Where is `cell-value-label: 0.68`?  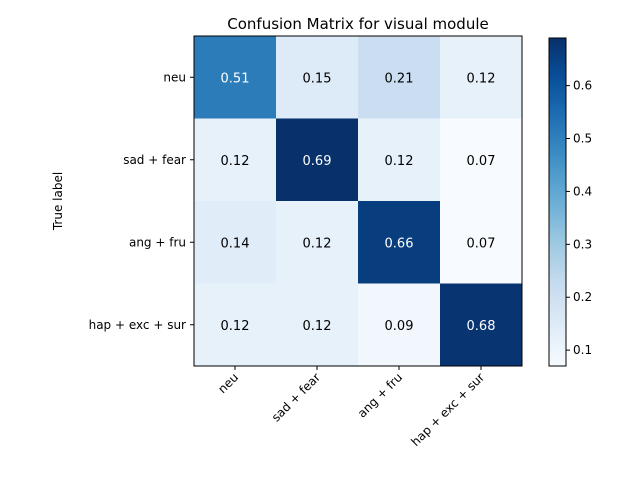
cell-value-label: 0.68 is located at coordinates (481, 326).